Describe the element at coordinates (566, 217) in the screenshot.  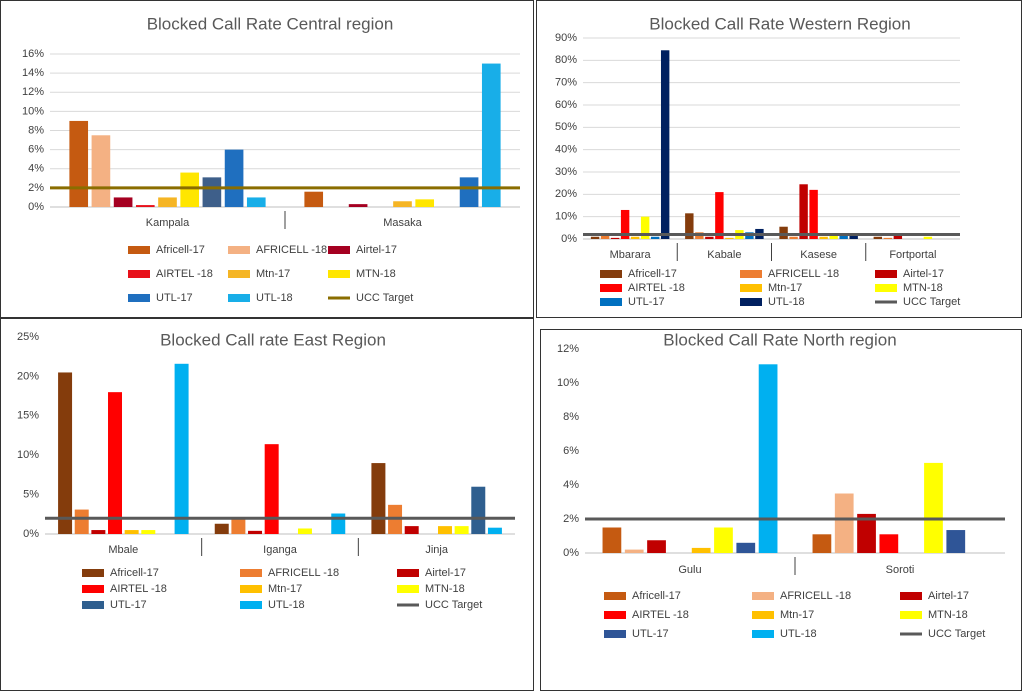
I see `y-tick-label: 10%` at that location.